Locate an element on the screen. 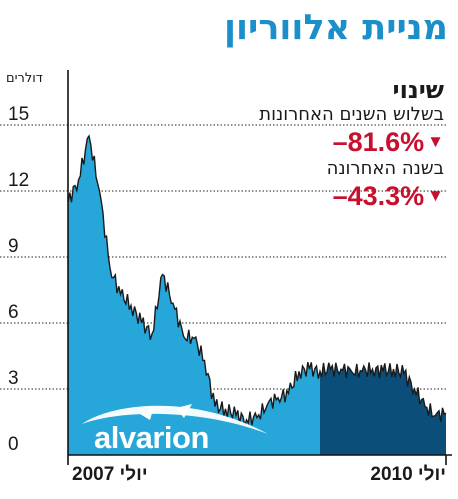 The height and width of the screenshot is (499, 458). period-three-years: בשלוש השנים האחרונות is located at coordinates (351, 114).